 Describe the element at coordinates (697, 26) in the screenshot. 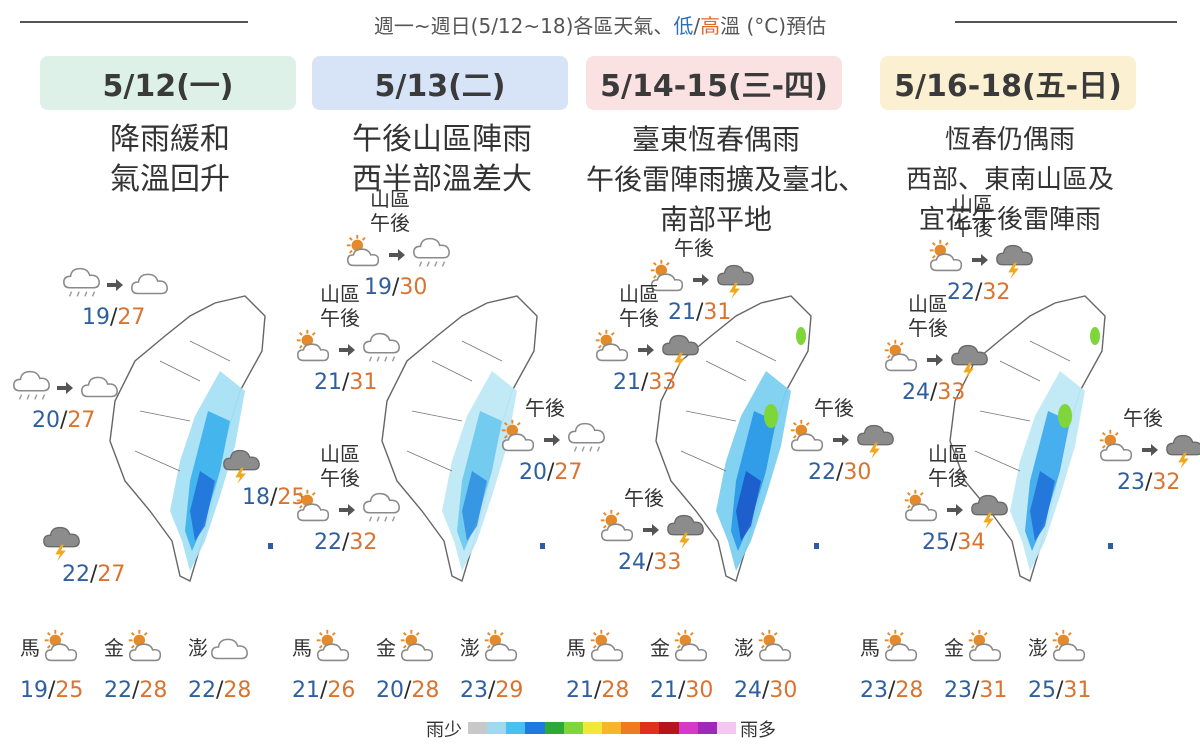

I see `title-slash: /` at that location.